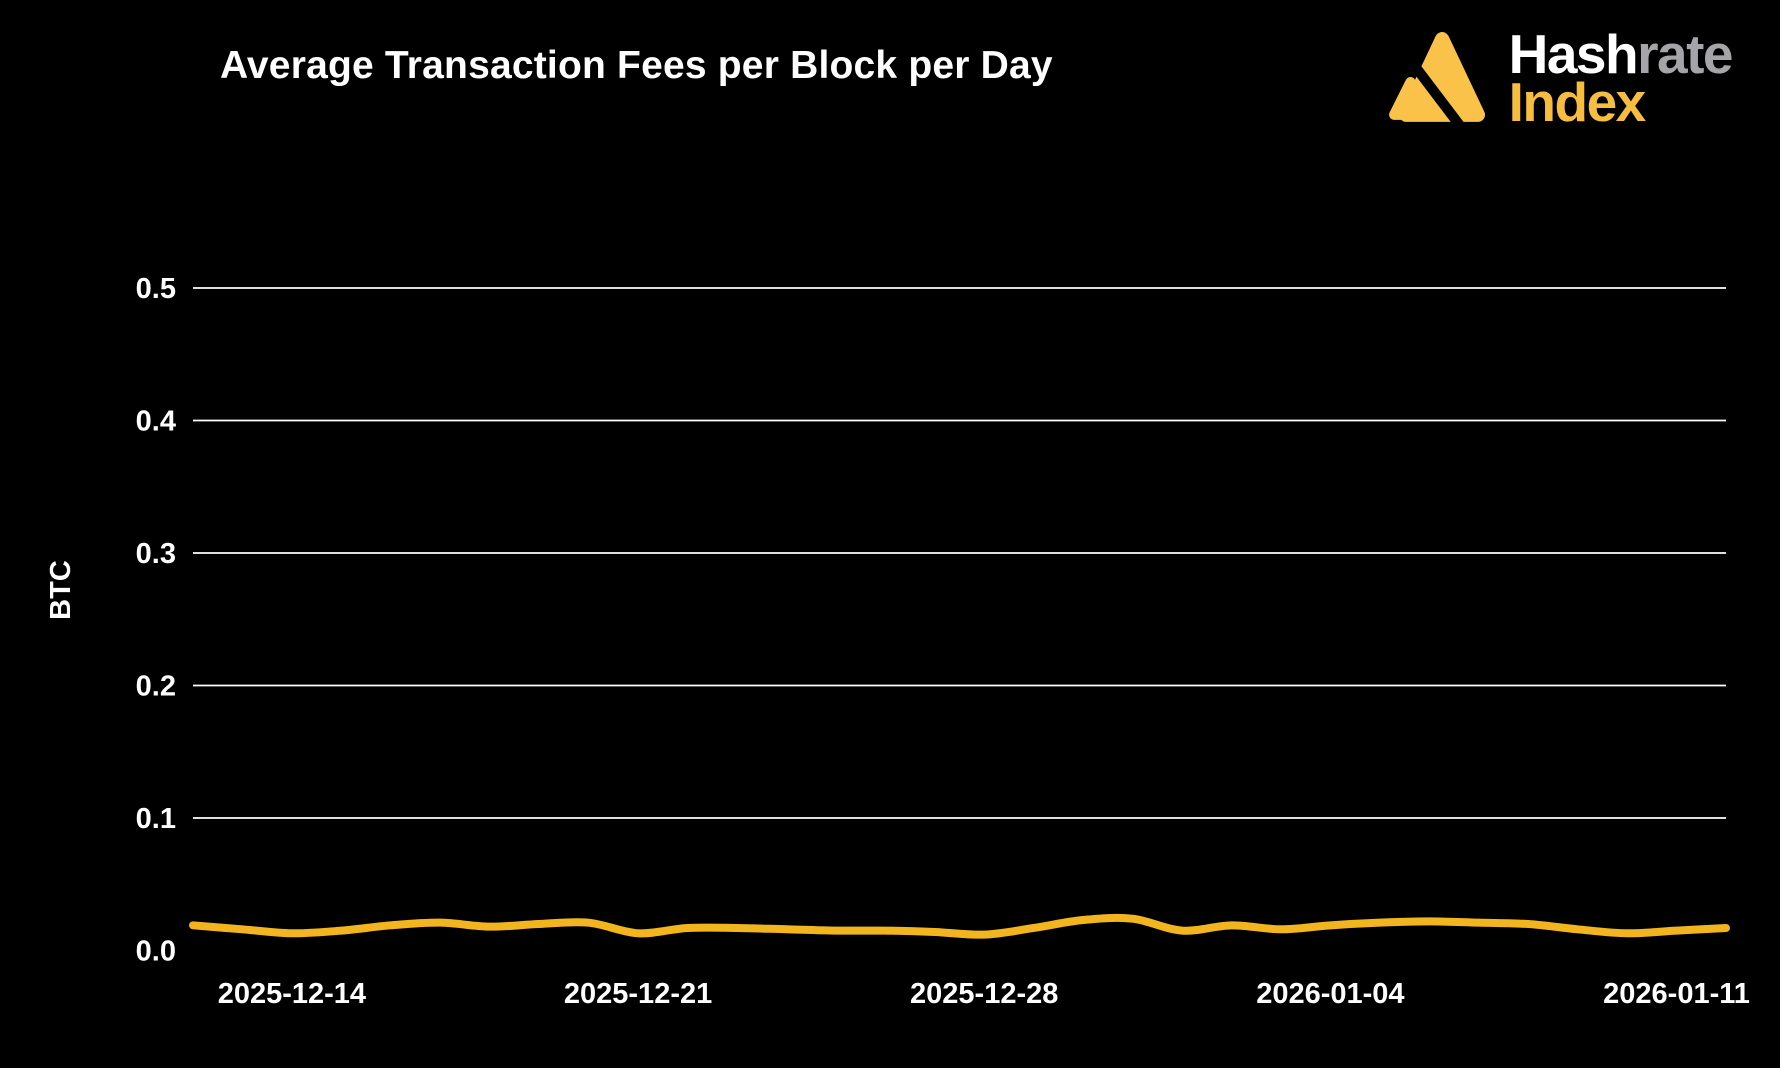 This screenshot has width=1780, height=1068. I want to click on y-tick-label: 0.3, so click(156, 554).